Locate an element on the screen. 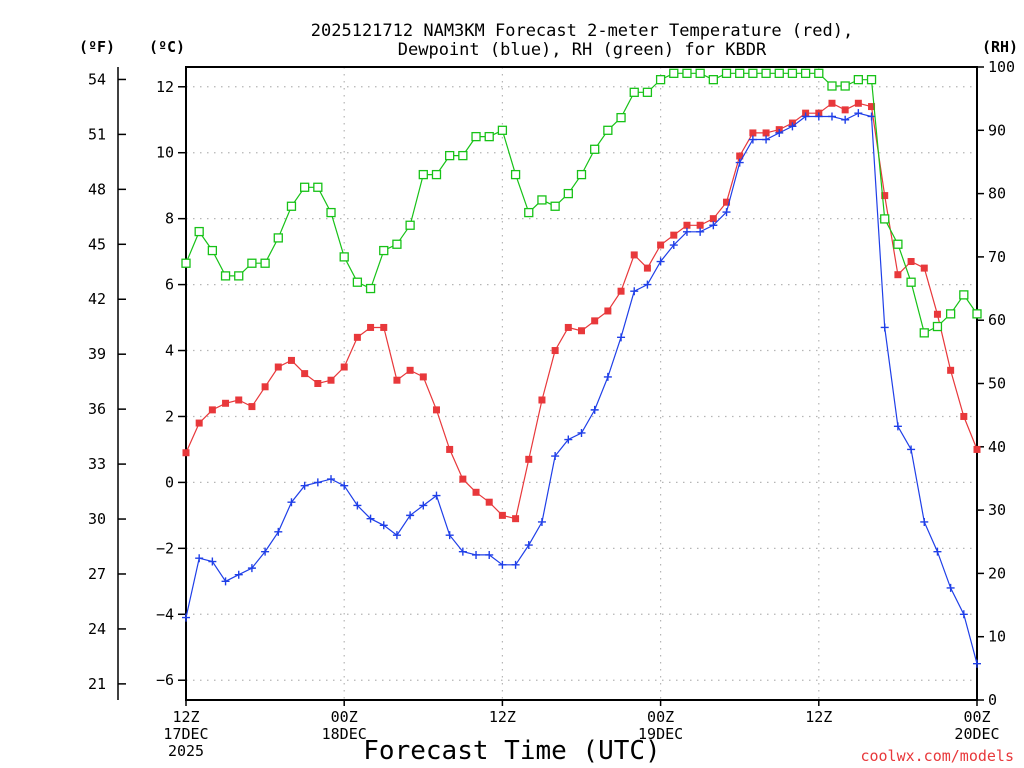  fahrenheit-tick-label: 48 is located at coordinates (97, 189).